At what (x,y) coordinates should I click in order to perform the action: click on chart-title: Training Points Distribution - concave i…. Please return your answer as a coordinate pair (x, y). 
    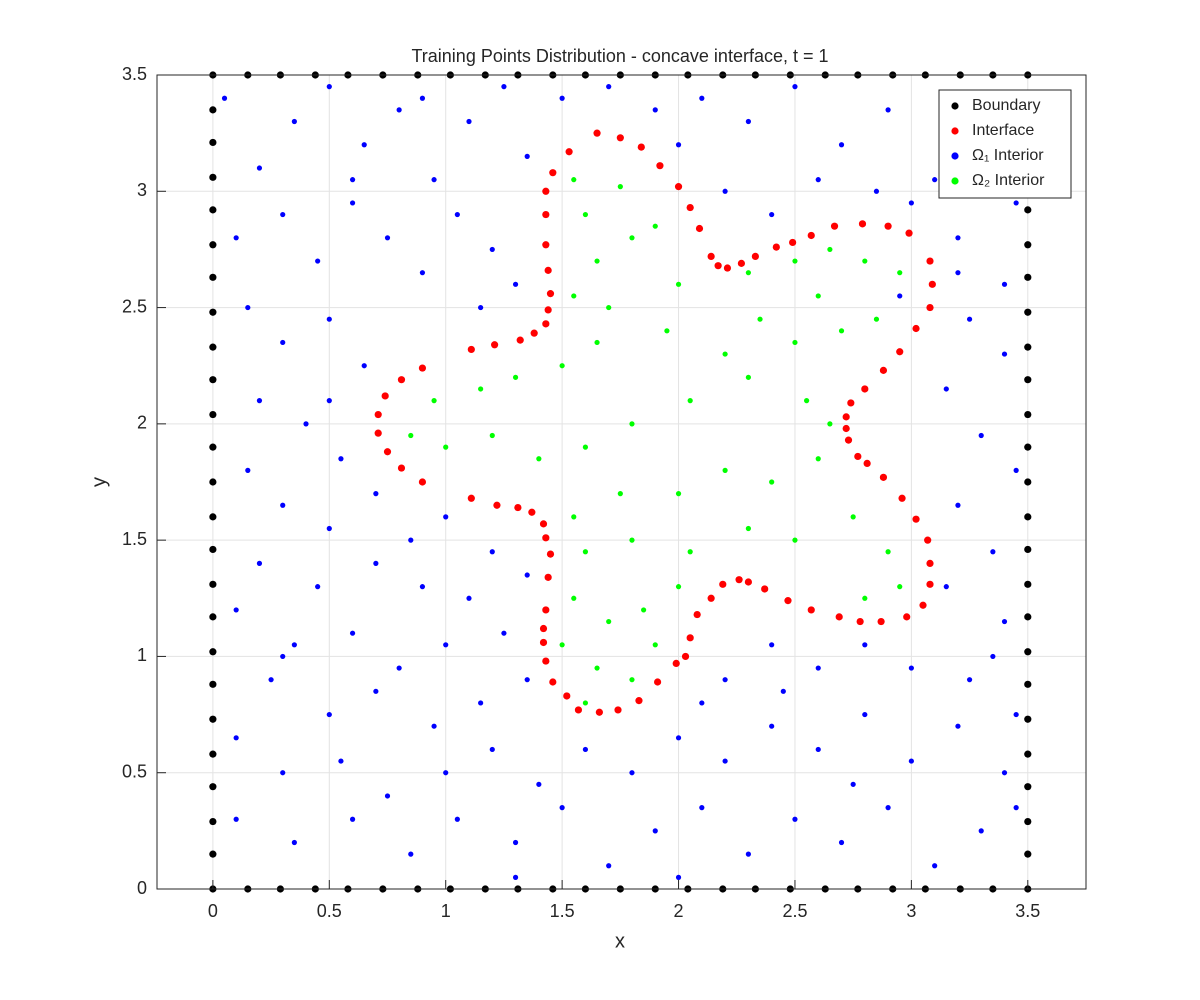
    Looking at the image, I should click on (619, 56).